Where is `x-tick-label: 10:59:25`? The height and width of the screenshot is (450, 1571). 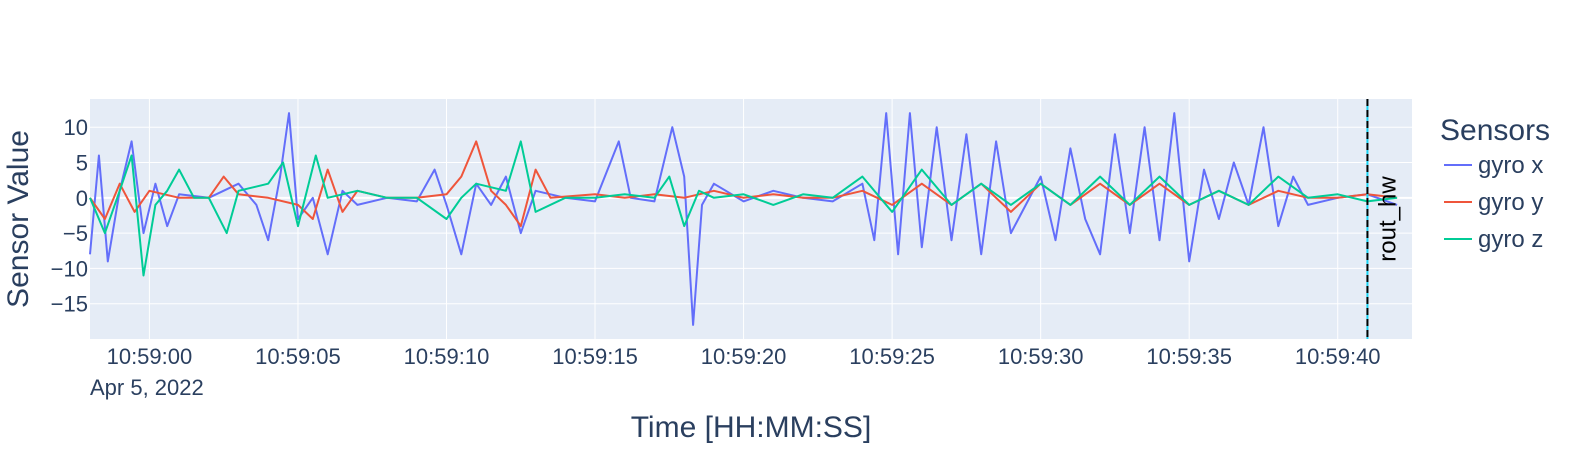
x-tick-label: 10:59:25 is located at coordinates (892, 356).